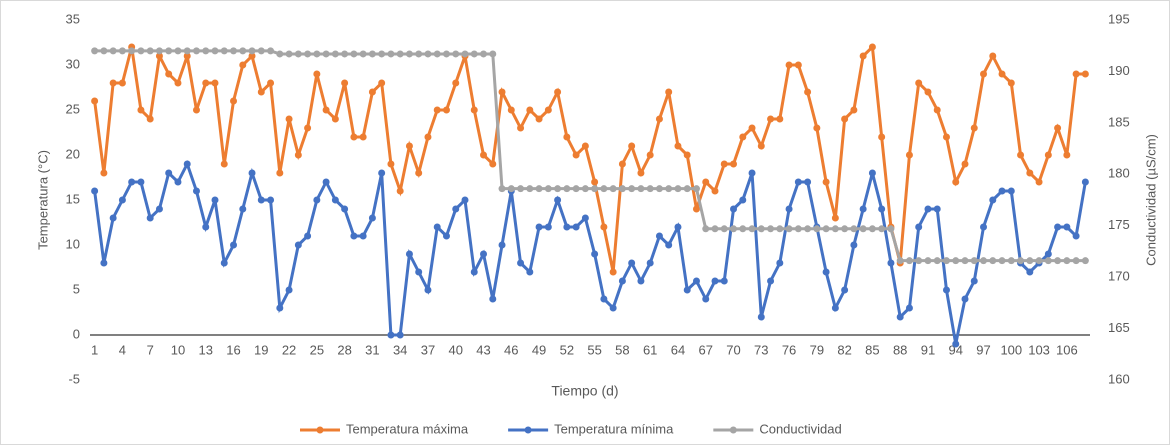 The image size is (1171, 446). Describe the element at coordinates (76, 288) in the screenshot. I see `y-tick-label: 5` at that location.